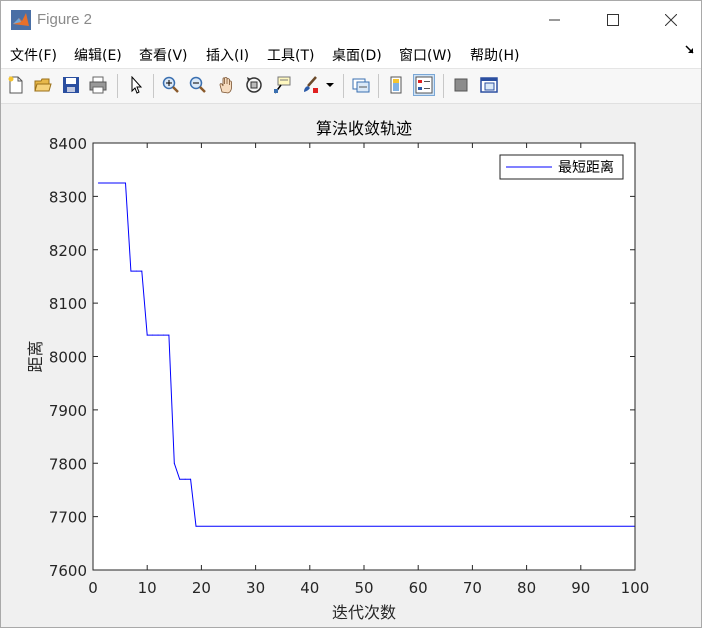  What do you see at coordinates (364, 612) in the screenshot?
I see `x-axis-label: 迭代次数` at bounding box center [364, 612].